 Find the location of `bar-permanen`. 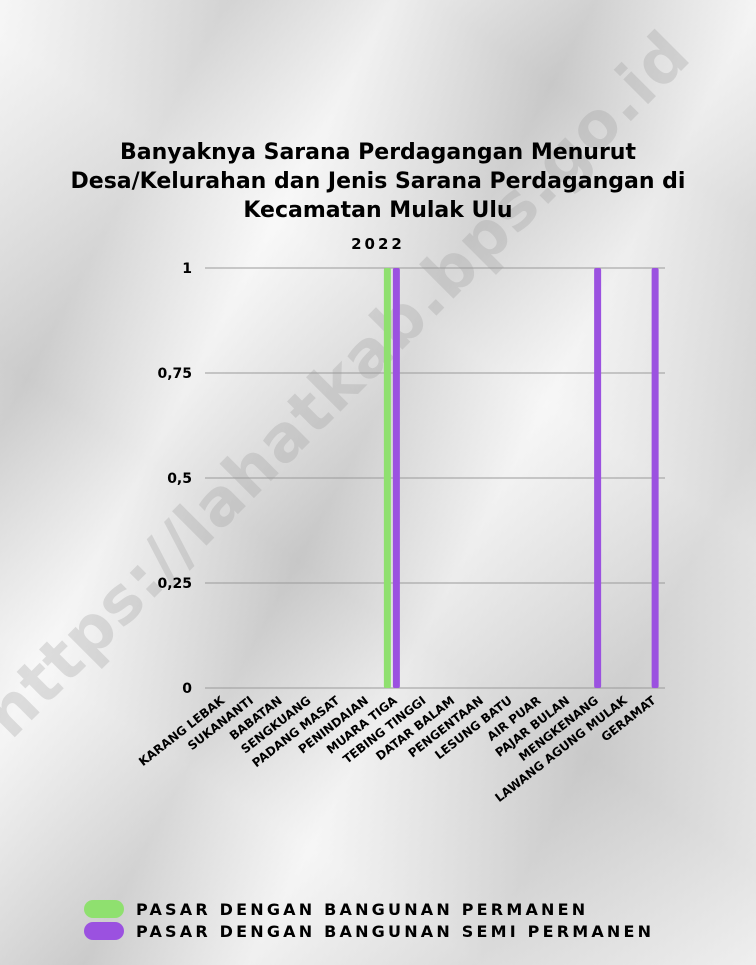

bar-permanen is located at coordinates (387, 478).